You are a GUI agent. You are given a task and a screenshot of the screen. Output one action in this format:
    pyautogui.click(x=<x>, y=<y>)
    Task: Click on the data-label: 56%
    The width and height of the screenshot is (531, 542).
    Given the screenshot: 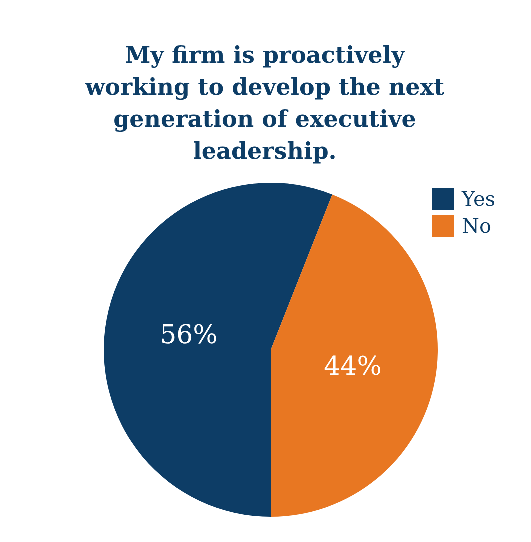 What is the action you would take?
    pyautogui.click(x=189, y=335)
    